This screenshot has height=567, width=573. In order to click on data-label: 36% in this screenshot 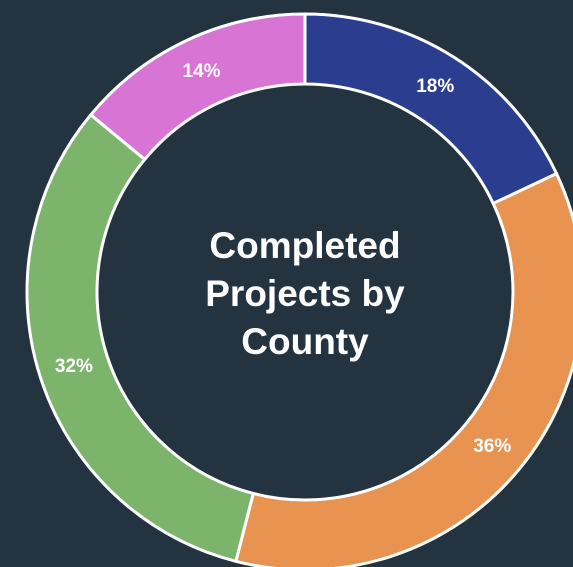, I will do `click(492, 446)`.